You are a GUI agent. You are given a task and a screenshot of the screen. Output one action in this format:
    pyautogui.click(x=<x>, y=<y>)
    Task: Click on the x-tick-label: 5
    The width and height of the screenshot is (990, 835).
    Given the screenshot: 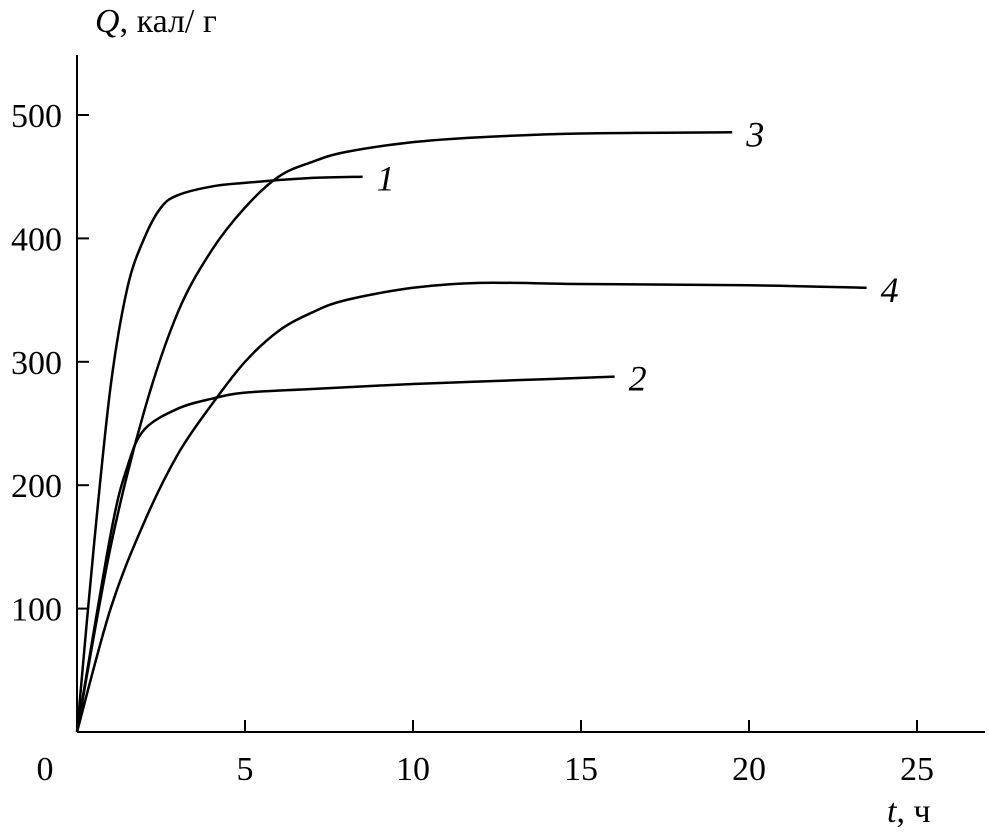 What is the action you would take?
    pyautogui.click(x=245, y=769)
    